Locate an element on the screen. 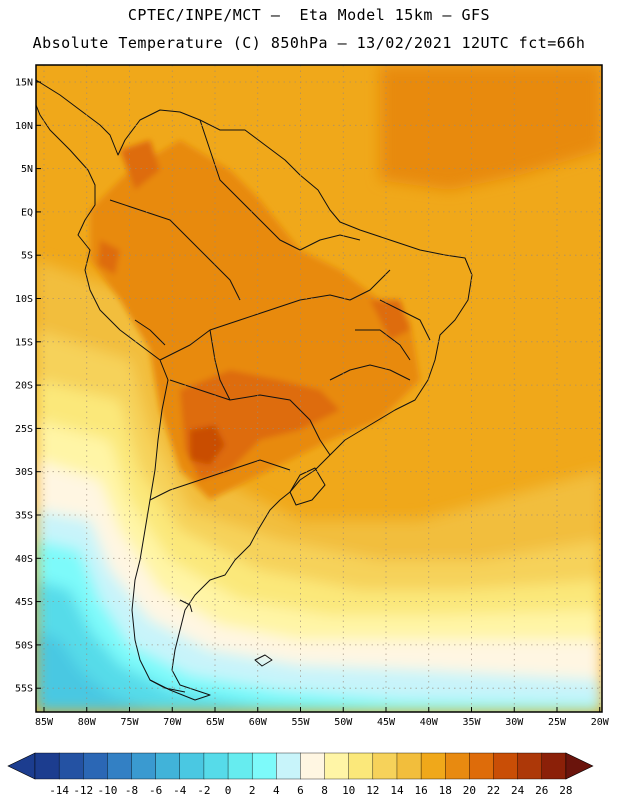 This screenshot has height=800, width=618. argentina-border is located at coordinates (220, 480).